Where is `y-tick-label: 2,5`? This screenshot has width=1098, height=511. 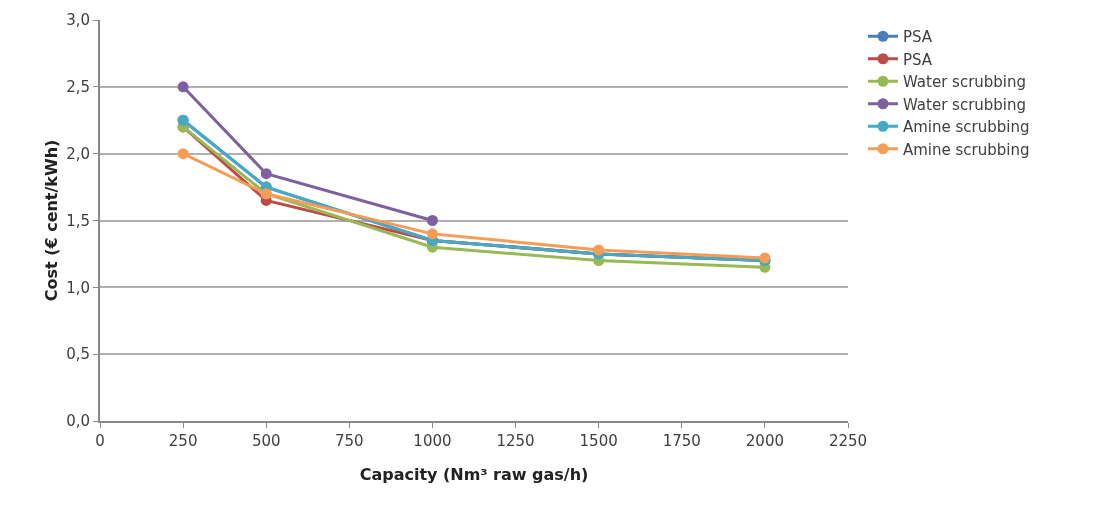
y-tick-label: 2,5 is located at coordinates (78, 87).